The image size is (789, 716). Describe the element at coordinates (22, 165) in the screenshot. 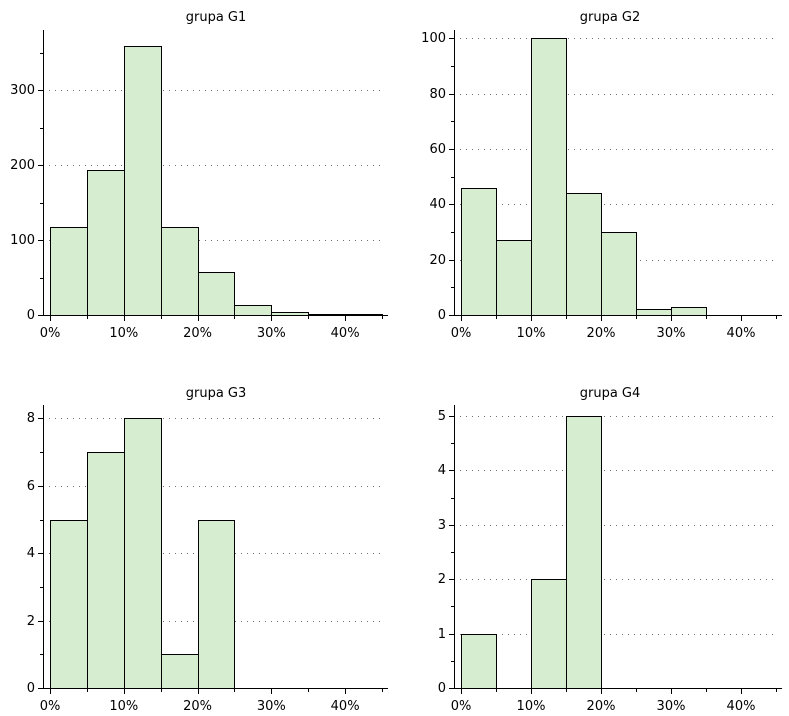

I see `y-tick-label: 200` at that location.